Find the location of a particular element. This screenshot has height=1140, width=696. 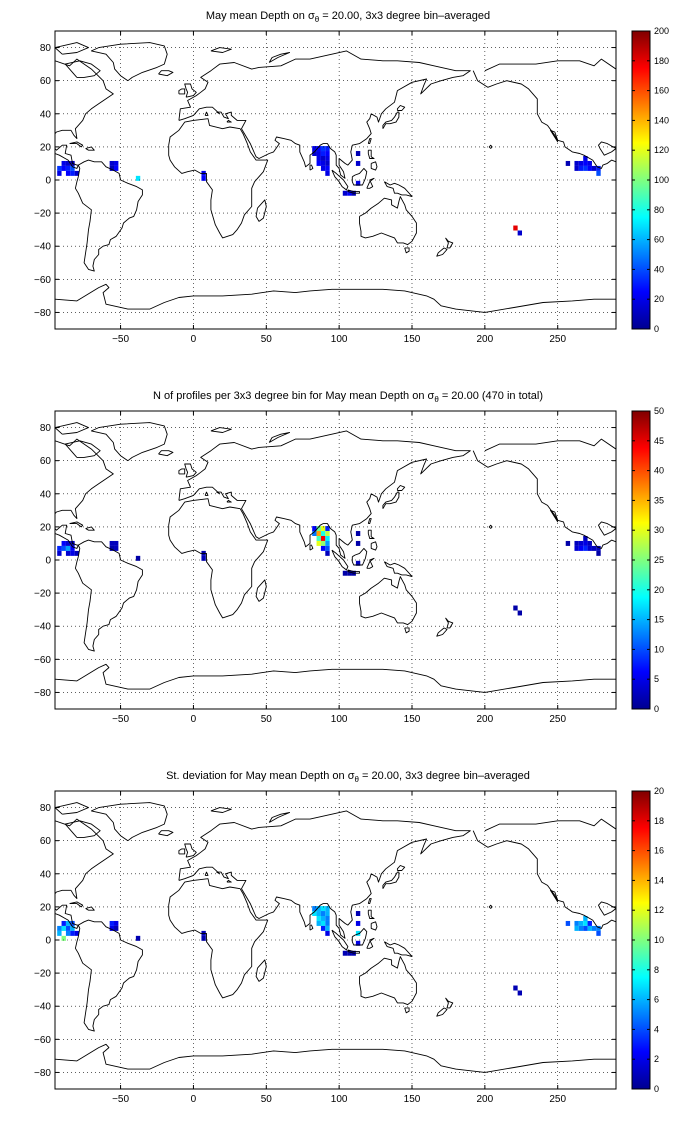

colorbar-tick-label: 5 is located at coordinates (656, 679).